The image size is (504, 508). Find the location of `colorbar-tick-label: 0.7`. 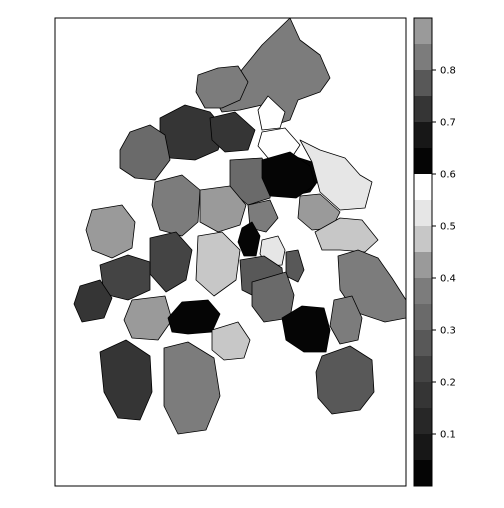

colorbar-tick-label: 0.7 is located at coordinates (448, 123).